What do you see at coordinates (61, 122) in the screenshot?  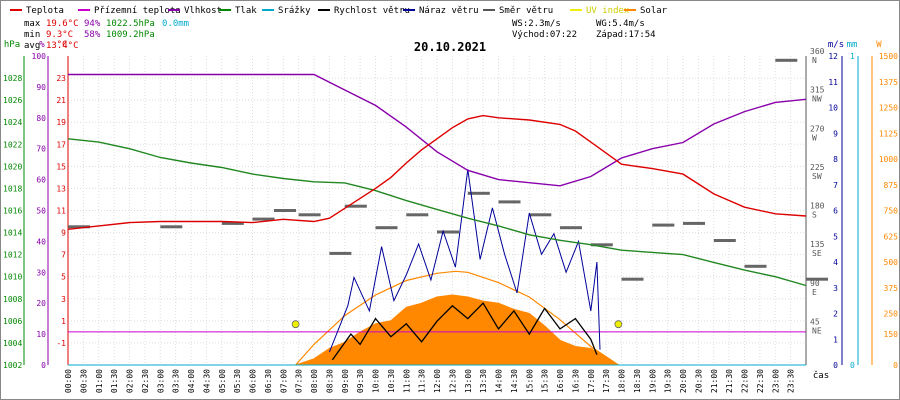 I see `temp-tick-label: 19` at bounding box center [61, 122].